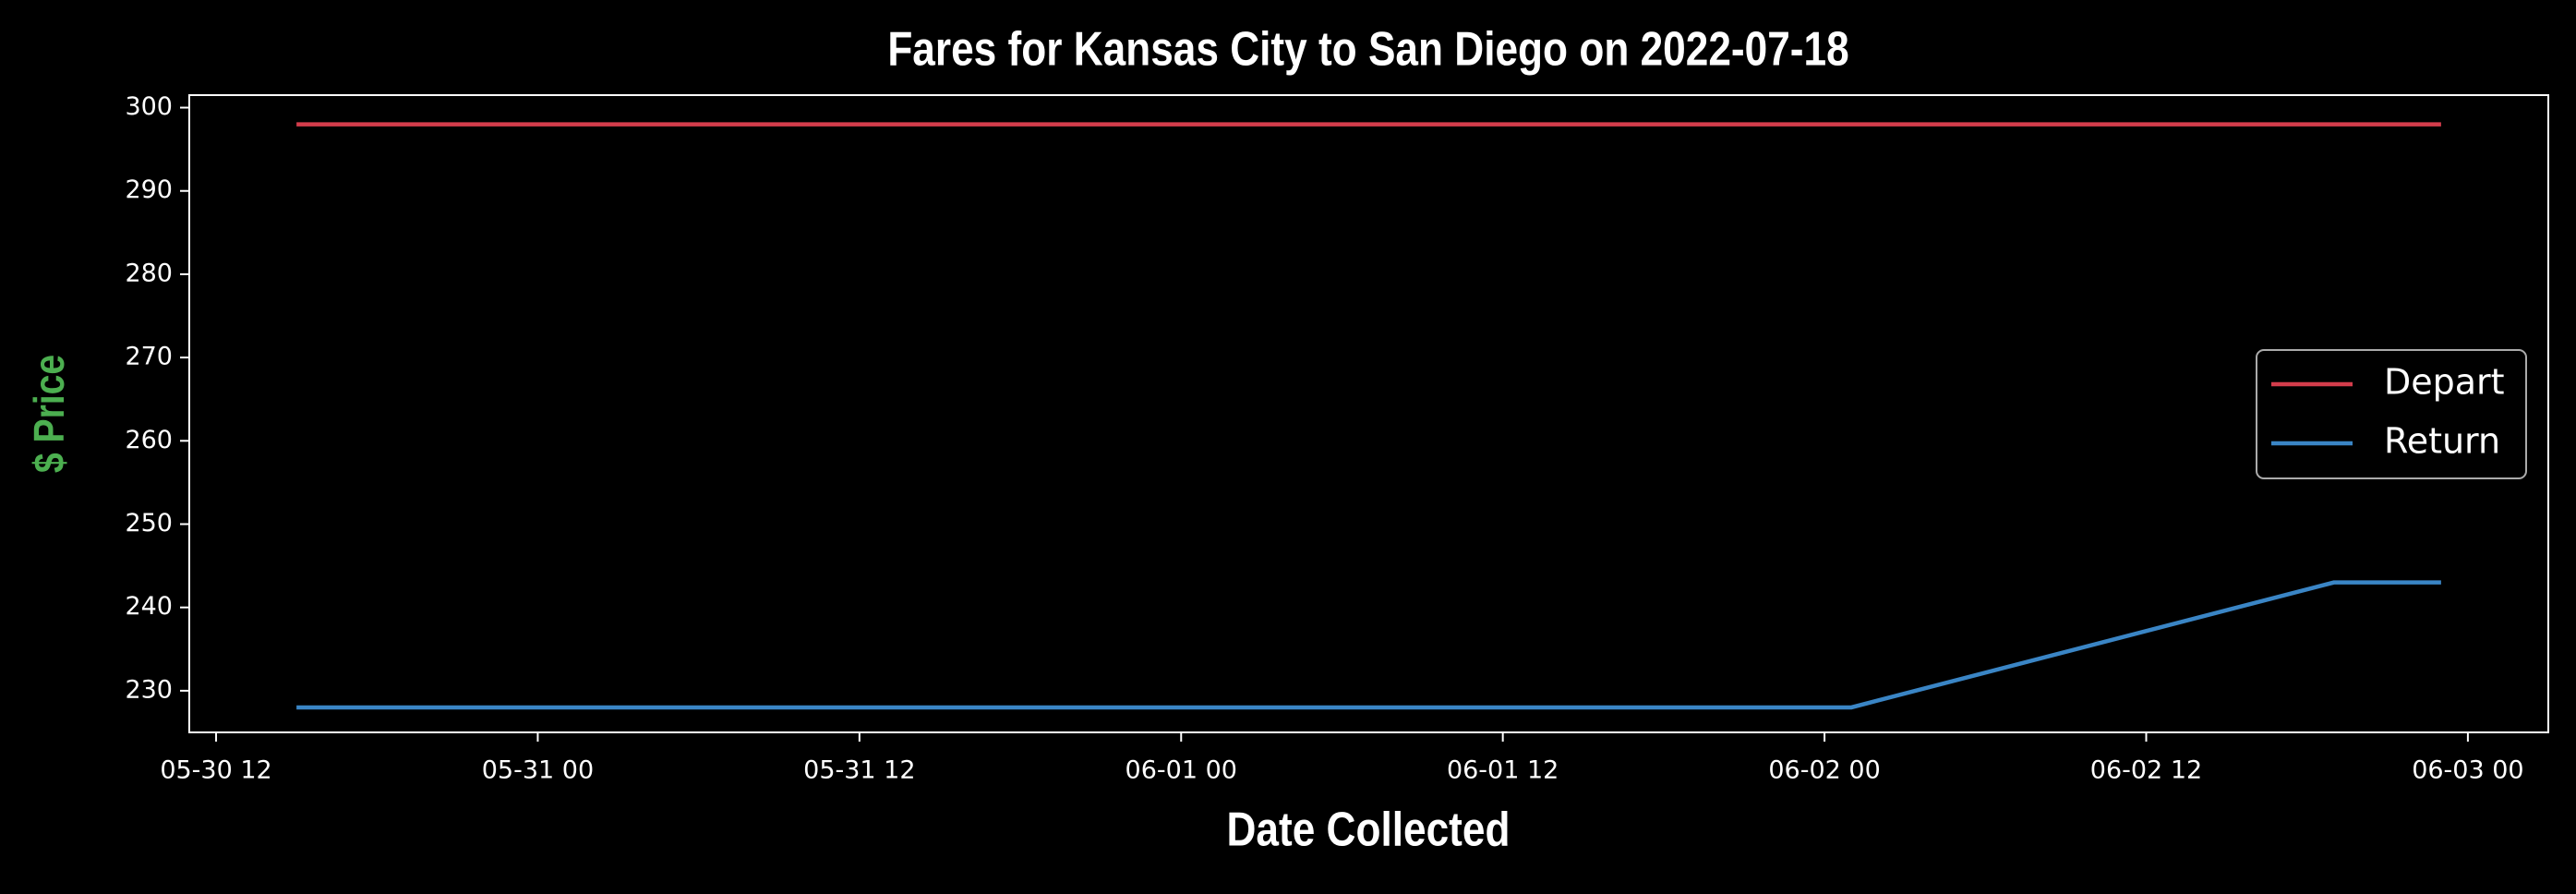  I want to click on y-tick-label: 300, so click(149, 106).